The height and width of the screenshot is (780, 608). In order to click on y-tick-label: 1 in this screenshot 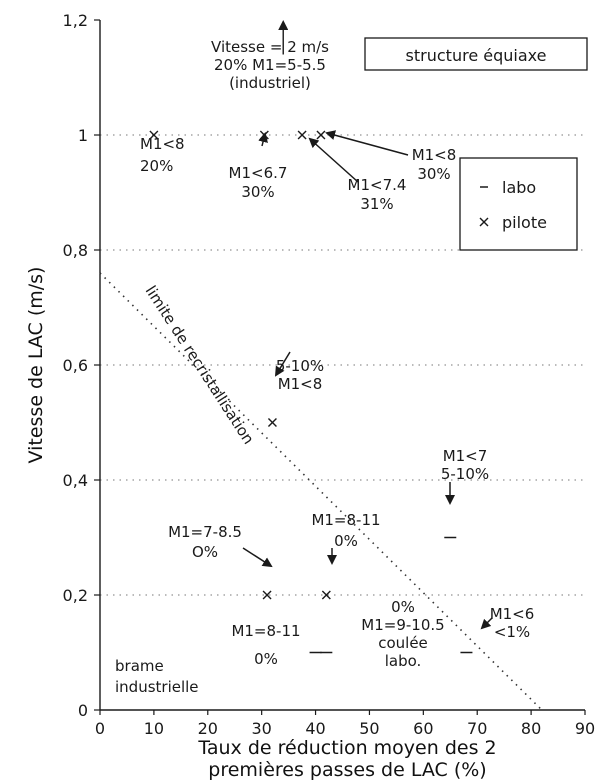, I will do `click(83, 135)`.